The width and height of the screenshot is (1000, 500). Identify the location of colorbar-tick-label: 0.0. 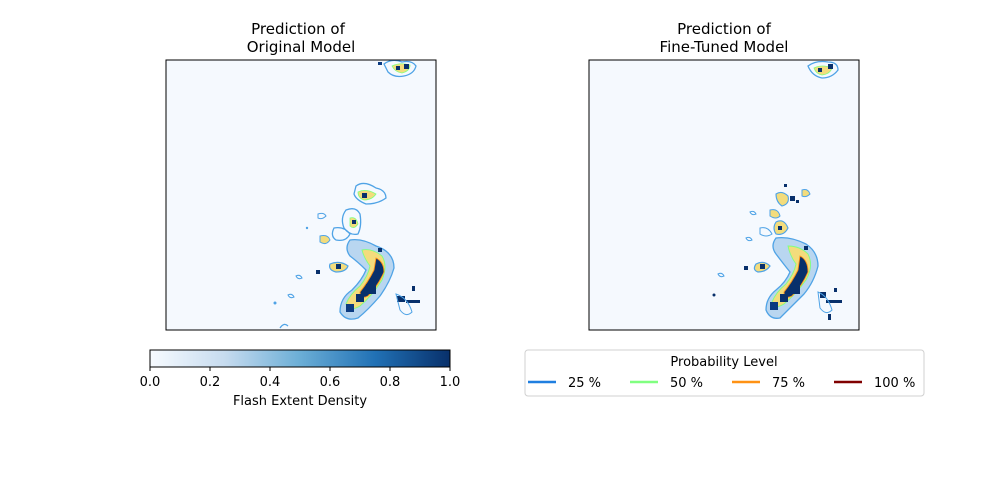
(150, 382).